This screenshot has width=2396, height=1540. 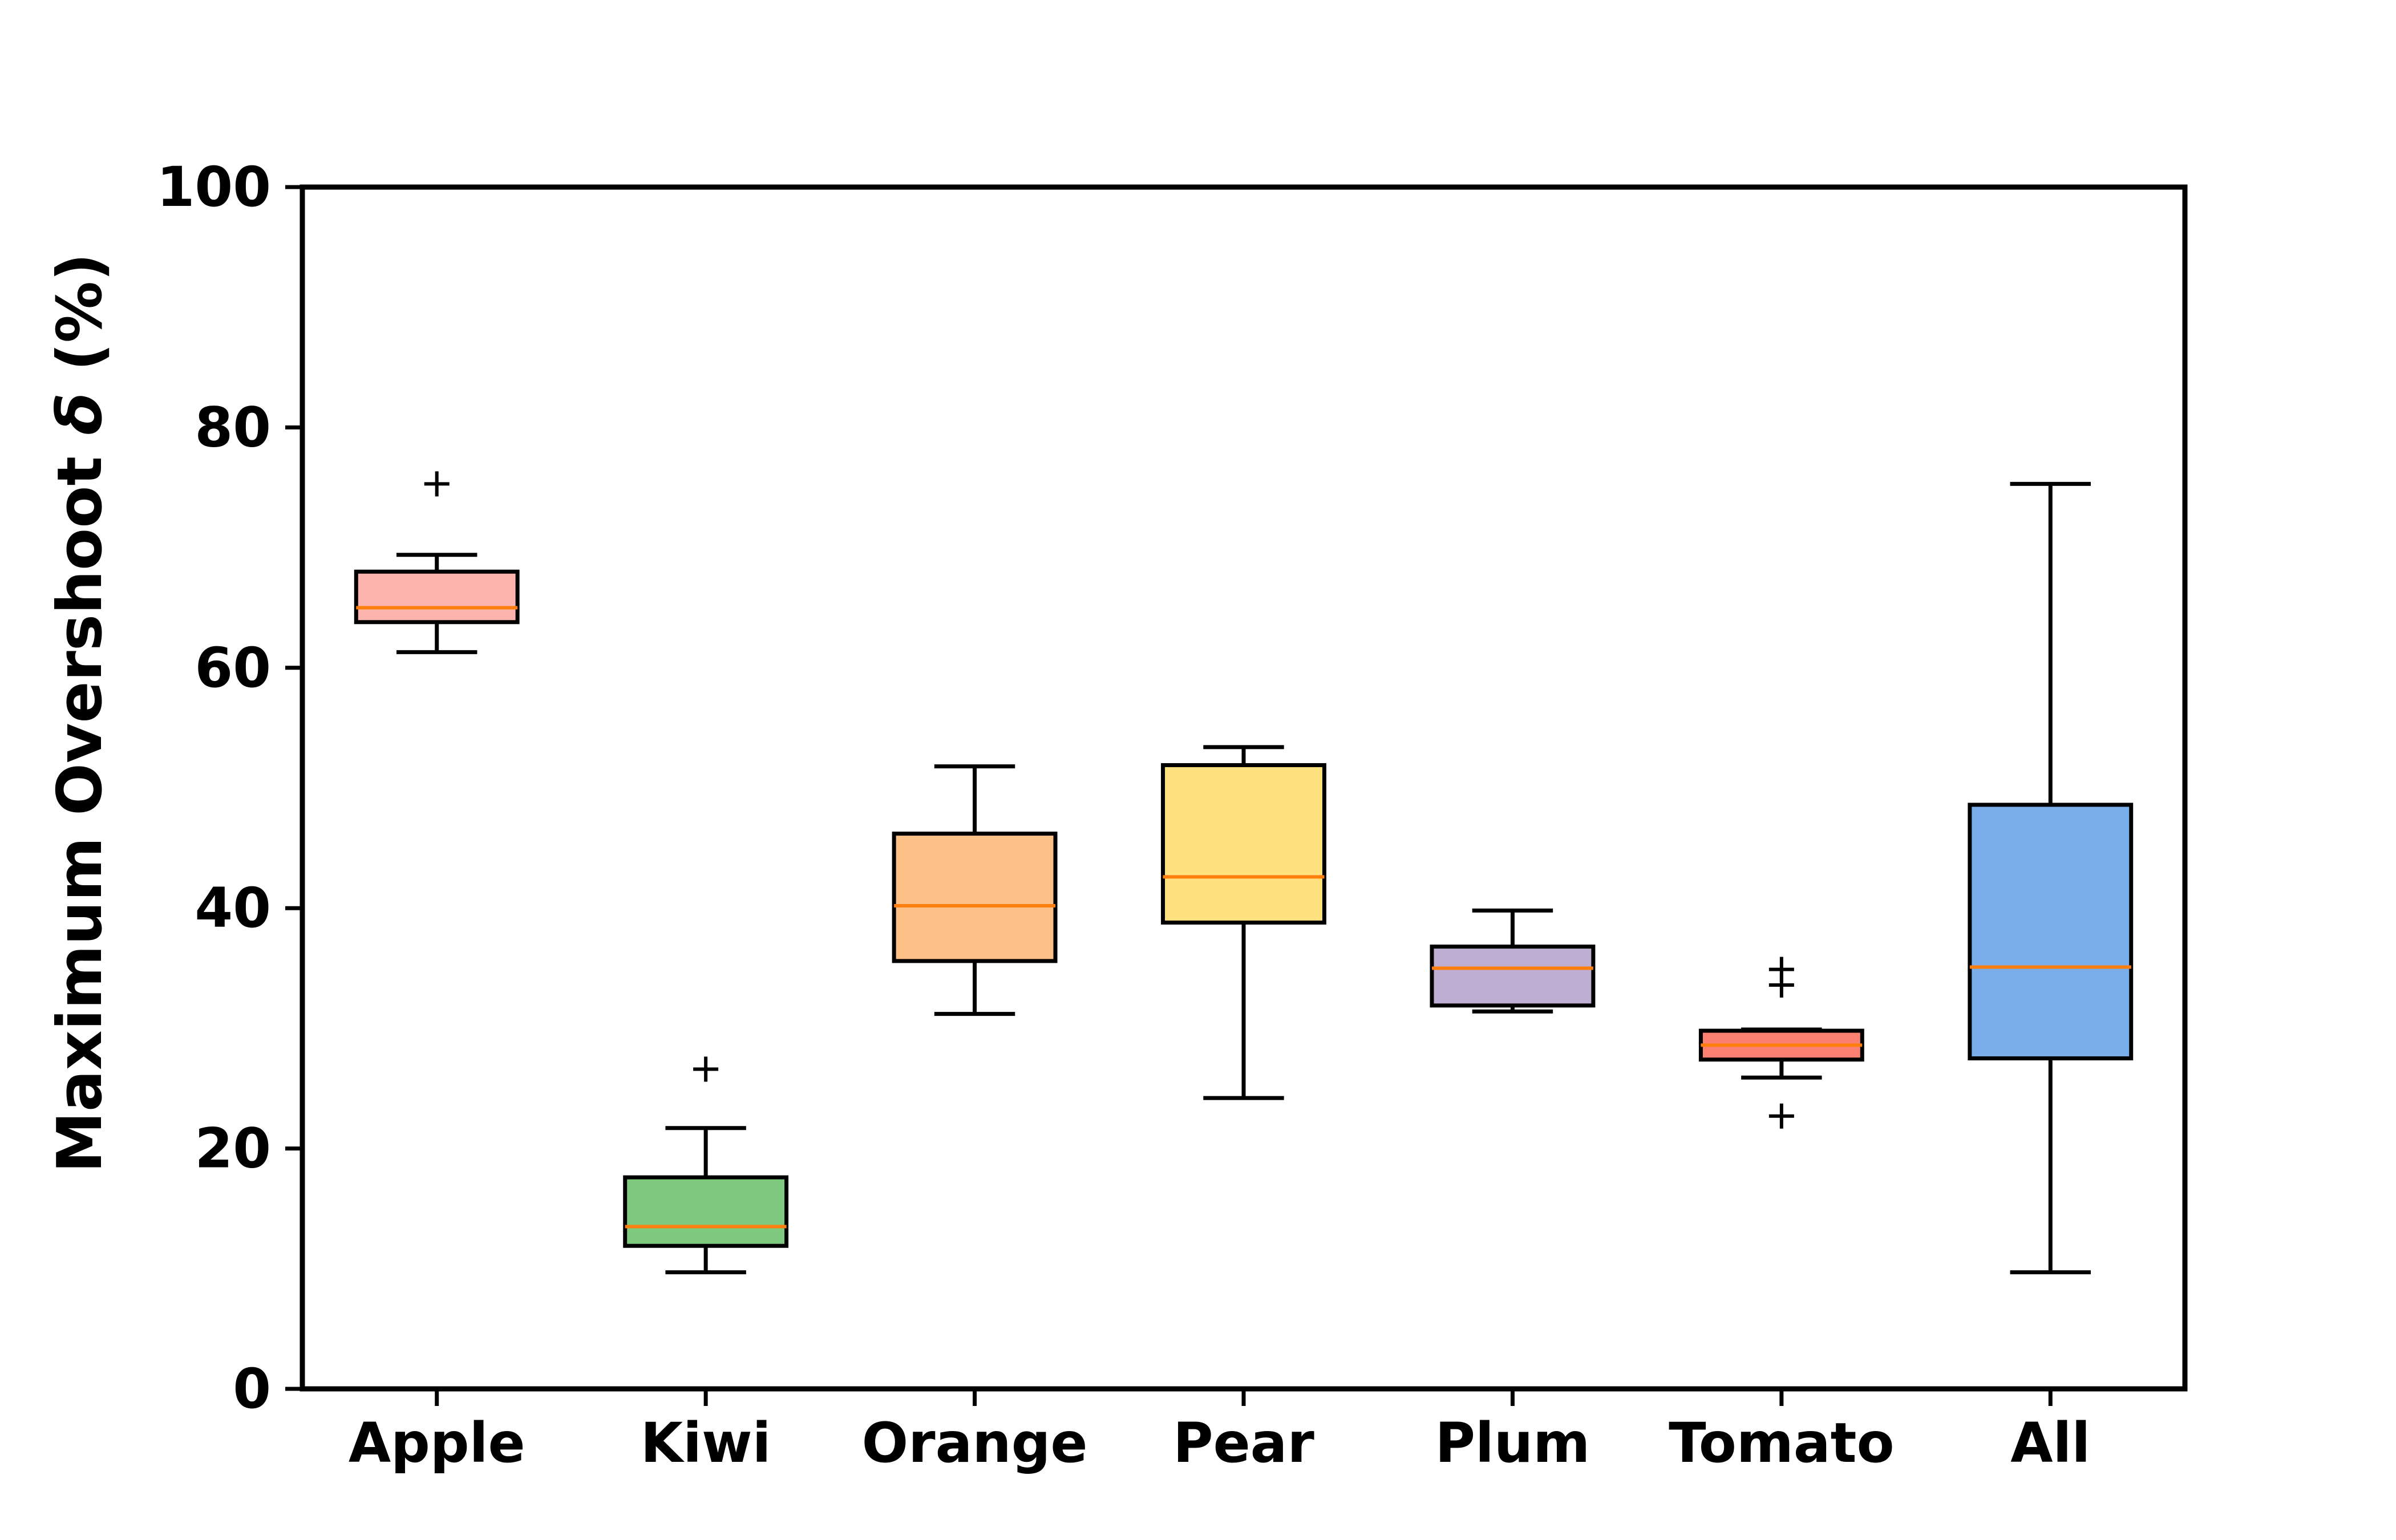 I want to click on y-axis-title-unit: (%), so click(x=80, y=323).